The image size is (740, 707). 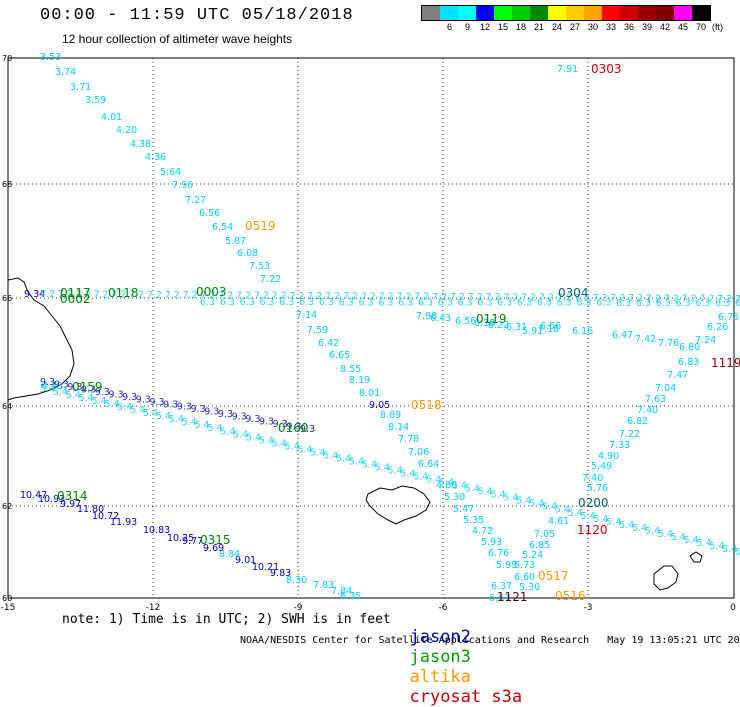 What do you see at coordinates (197, 15) in the screenshot?
I see `map-title: 00:00 - 11:59 UTC 05/18/2018` at bounding box center [197, 15].